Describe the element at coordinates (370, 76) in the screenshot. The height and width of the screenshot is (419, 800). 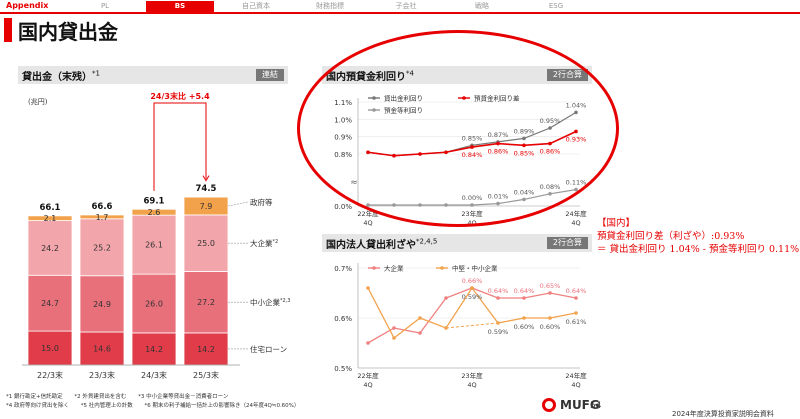
I see `rates-title: 国内預貸金利回り*4` at that location.